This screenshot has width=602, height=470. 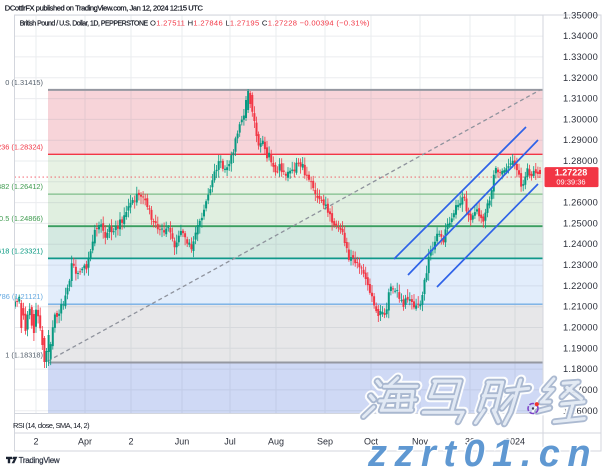 I want to click on svg-text: Jul, so click(x=230, y=442).